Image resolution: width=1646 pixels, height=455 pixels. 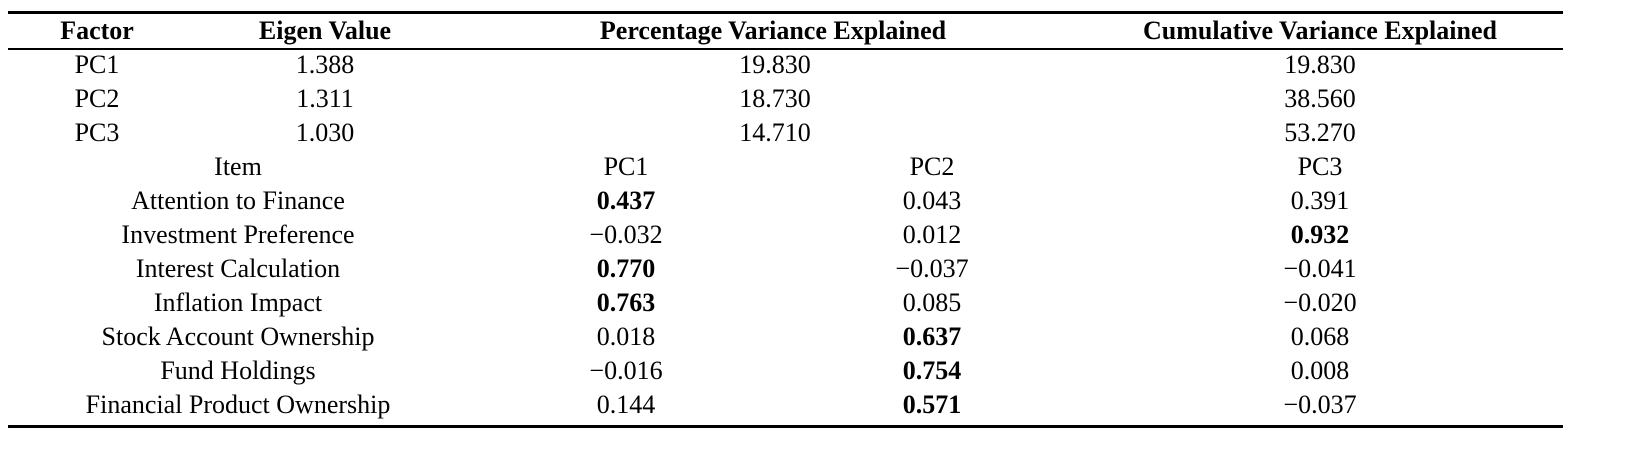 I want to click on loading-row-3-pc3: −0.041, so click(x=1320, y=268).